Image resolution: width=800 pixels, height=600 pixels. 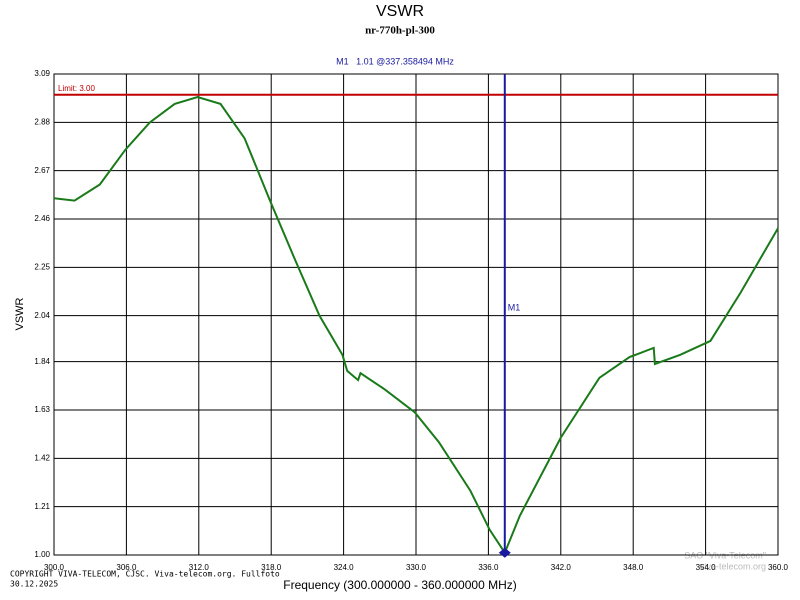 I want to click on y-tick-label: 1.63, so click(x=42, y=409).